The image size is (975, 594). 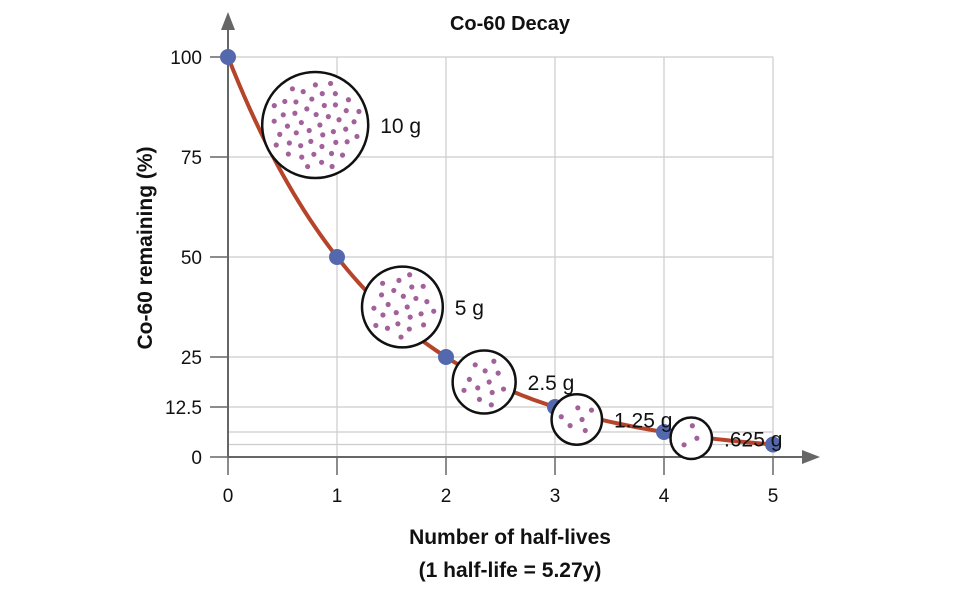 I want to click on x-axis-title: Number of half-lives, so click(x=510, y=537).